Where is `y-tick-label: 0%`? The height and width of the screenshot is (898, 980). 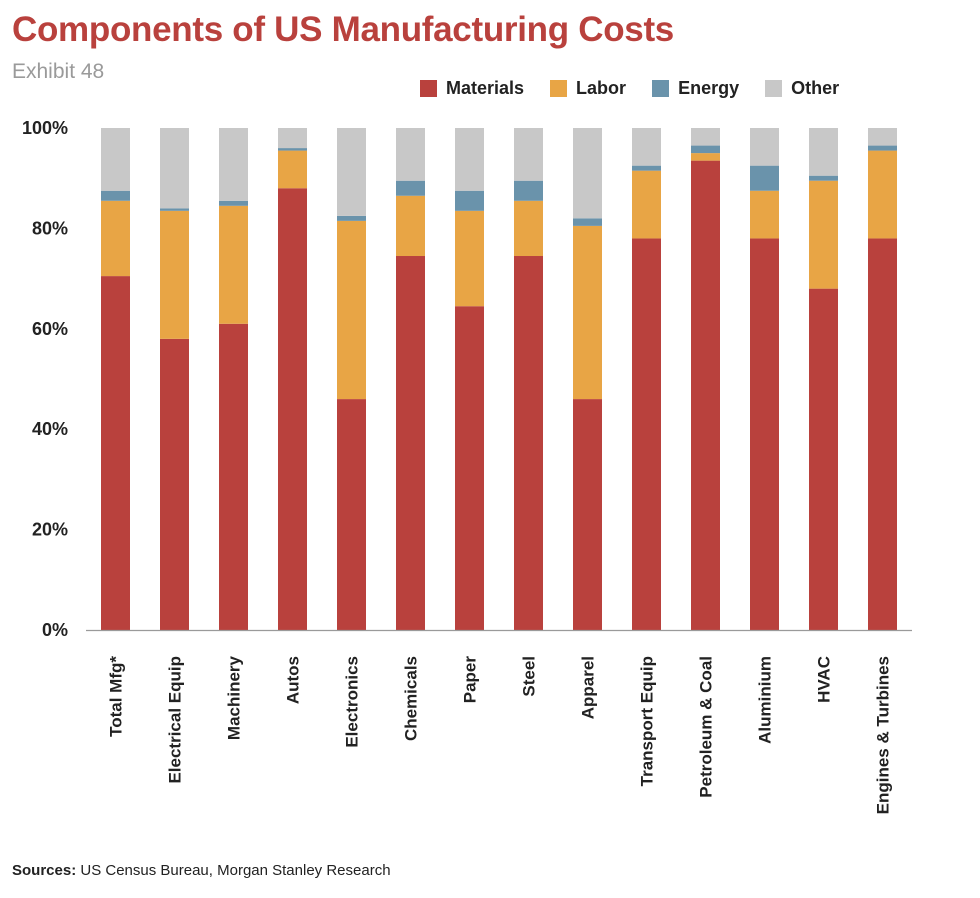 y-tick-label: 0% is located at coordinates (55, 630).